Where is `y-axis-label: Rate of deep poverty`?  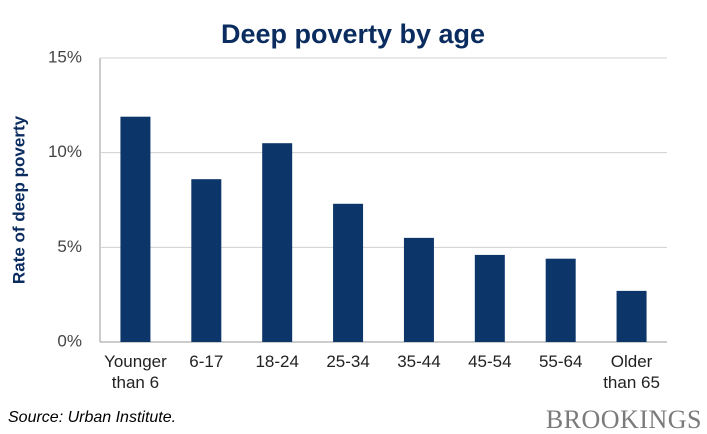 y-axis-label: Rate of deep poverty is located at coordinates (18, 199).